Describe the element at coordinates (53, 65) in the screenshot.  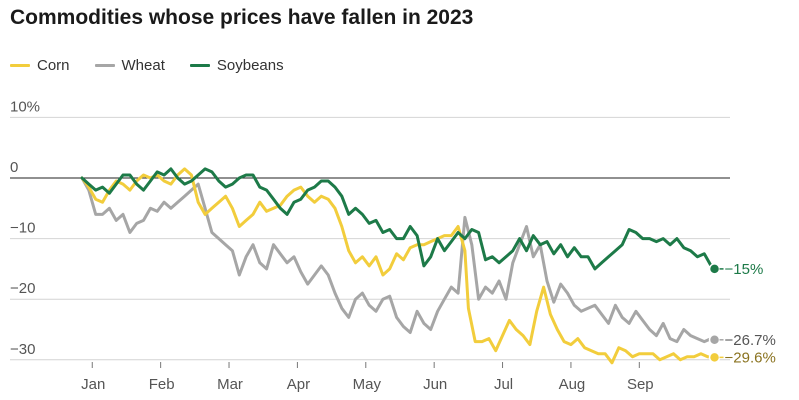
I see `legend-label-corn: Corn` at that location.